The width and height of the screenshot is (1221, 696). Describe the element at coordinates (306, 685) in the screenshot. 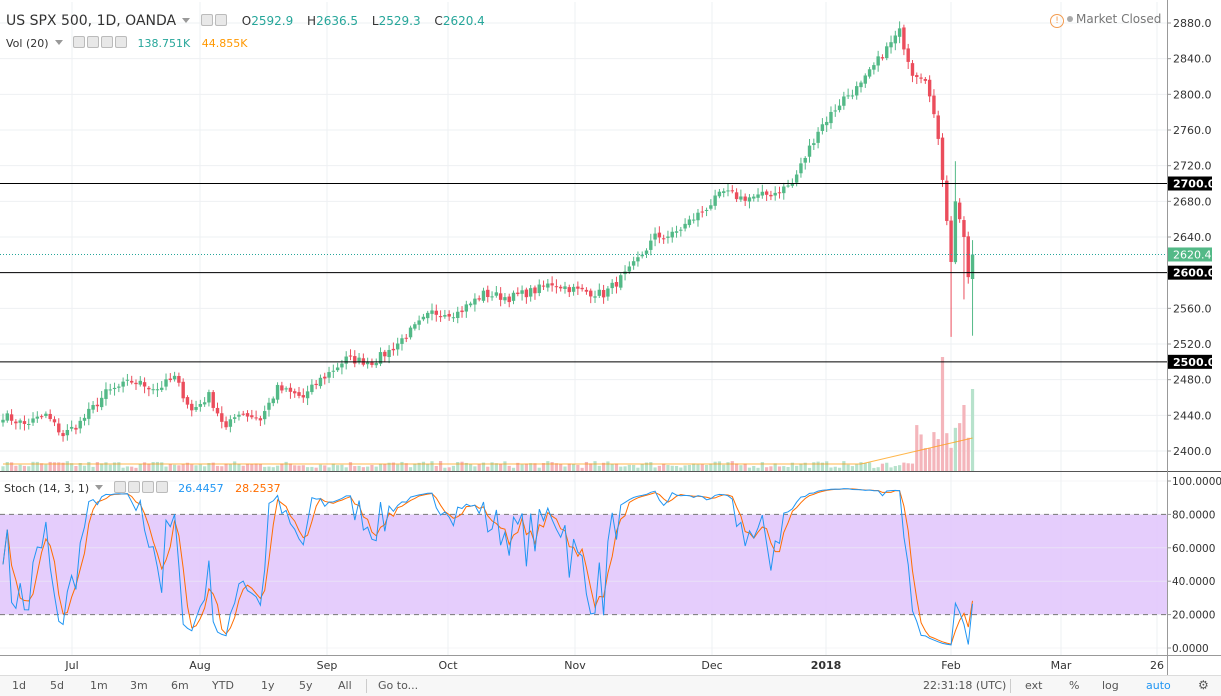

I see `range-5y-button: 5y` at that location.